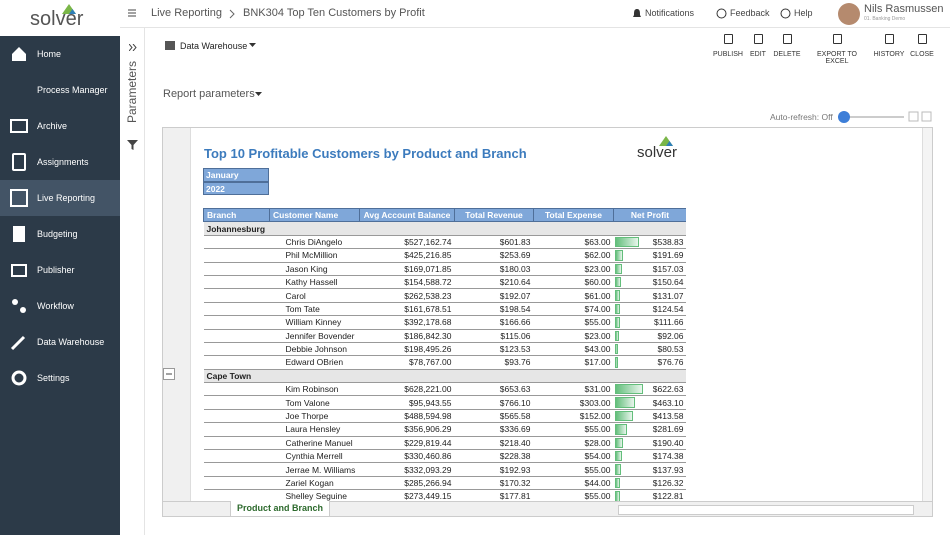  What do you see at coordinates (169, 374) in the screenshot?
I see `collapse` at bounding box center [169, 374].